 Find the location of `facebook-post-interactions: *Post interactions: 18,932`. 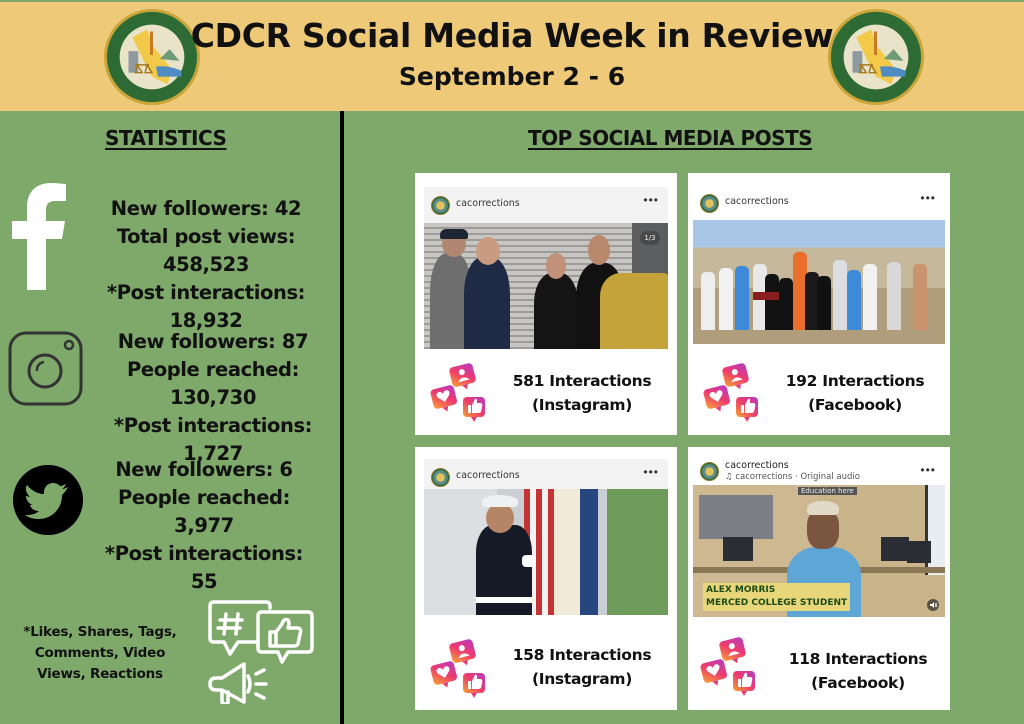

facebook-post-interactions: *Post interactions: 18,932 is located at coordinates (206, 306).